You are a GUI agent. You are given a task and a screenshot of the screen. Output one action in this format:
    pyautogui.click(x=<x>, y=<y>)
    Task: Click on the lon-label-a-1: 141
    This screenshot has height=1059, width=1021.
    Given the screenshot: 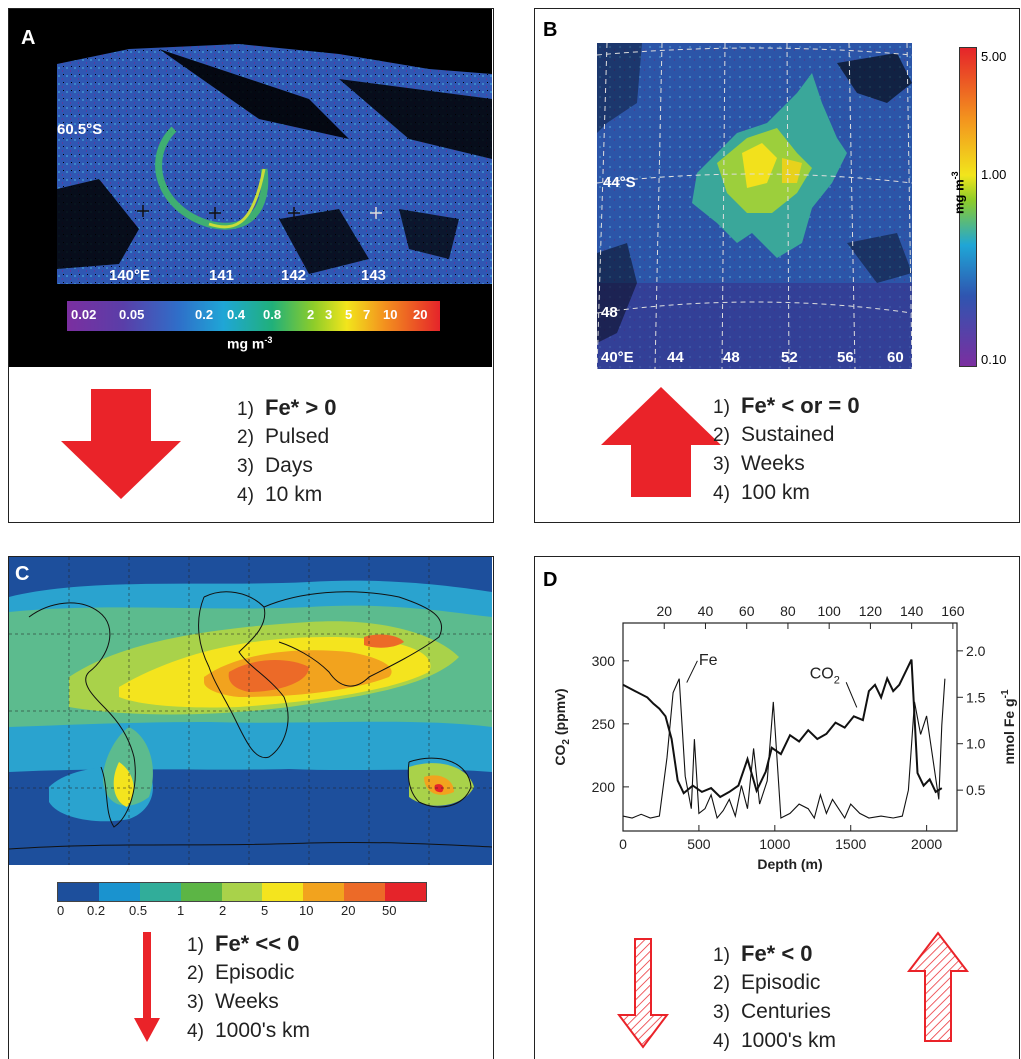 What is the action you would take?
    pyautogui.click(x=222, y=275)
    